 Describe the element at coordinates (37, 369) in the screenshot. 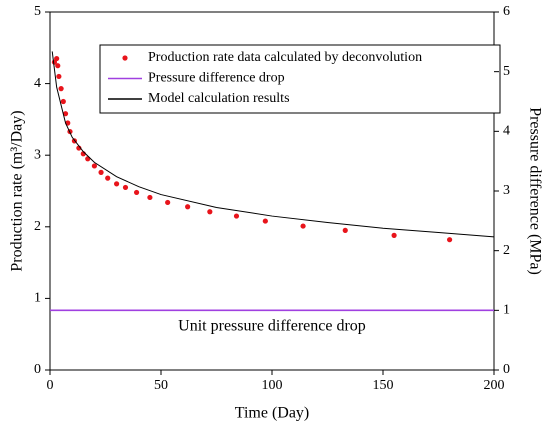

I see `y-tick-label: 0` at that location.